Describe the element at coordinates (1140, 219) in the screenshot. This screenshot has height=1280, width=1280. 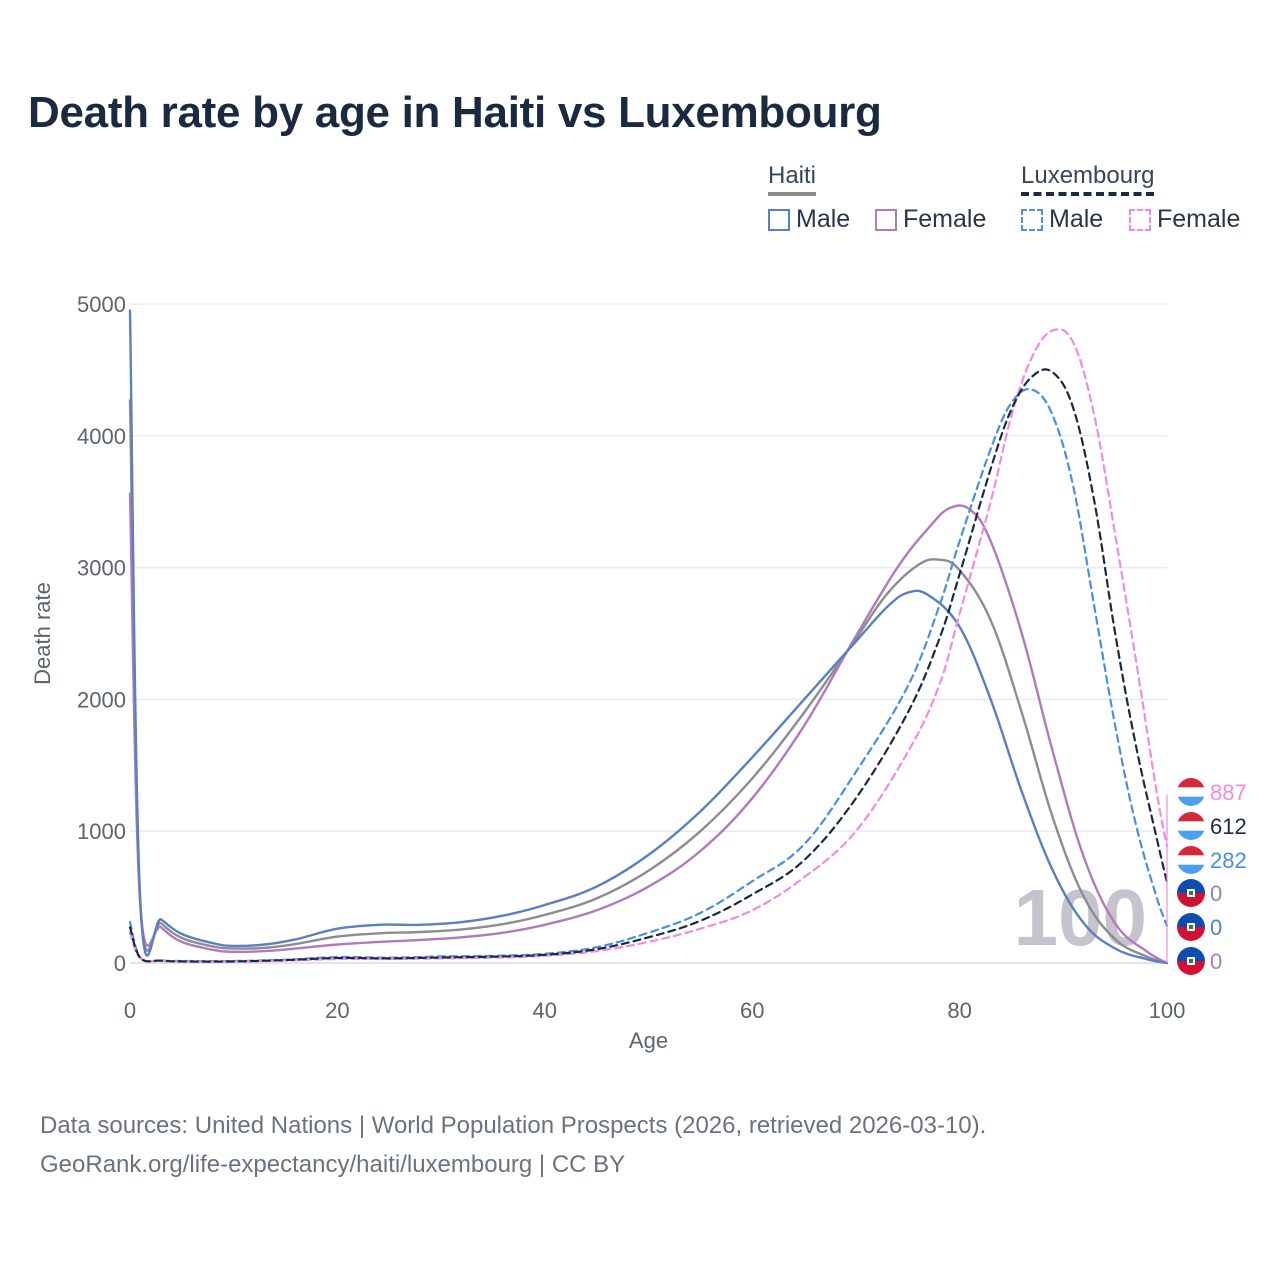
I see `legend-swatch-luxembourg-female` at that location.